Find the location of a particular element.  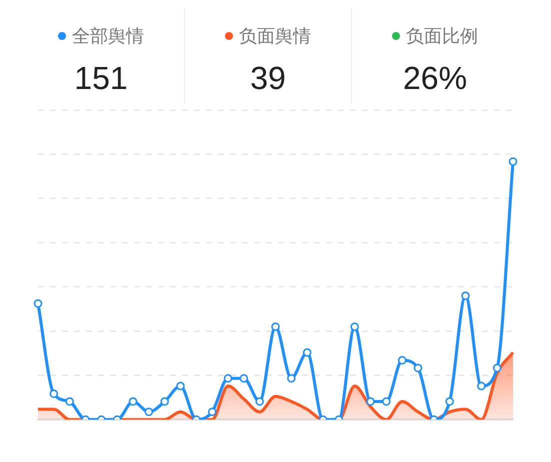

category-label: 负面舆情 is located at coordinates (275, 36).